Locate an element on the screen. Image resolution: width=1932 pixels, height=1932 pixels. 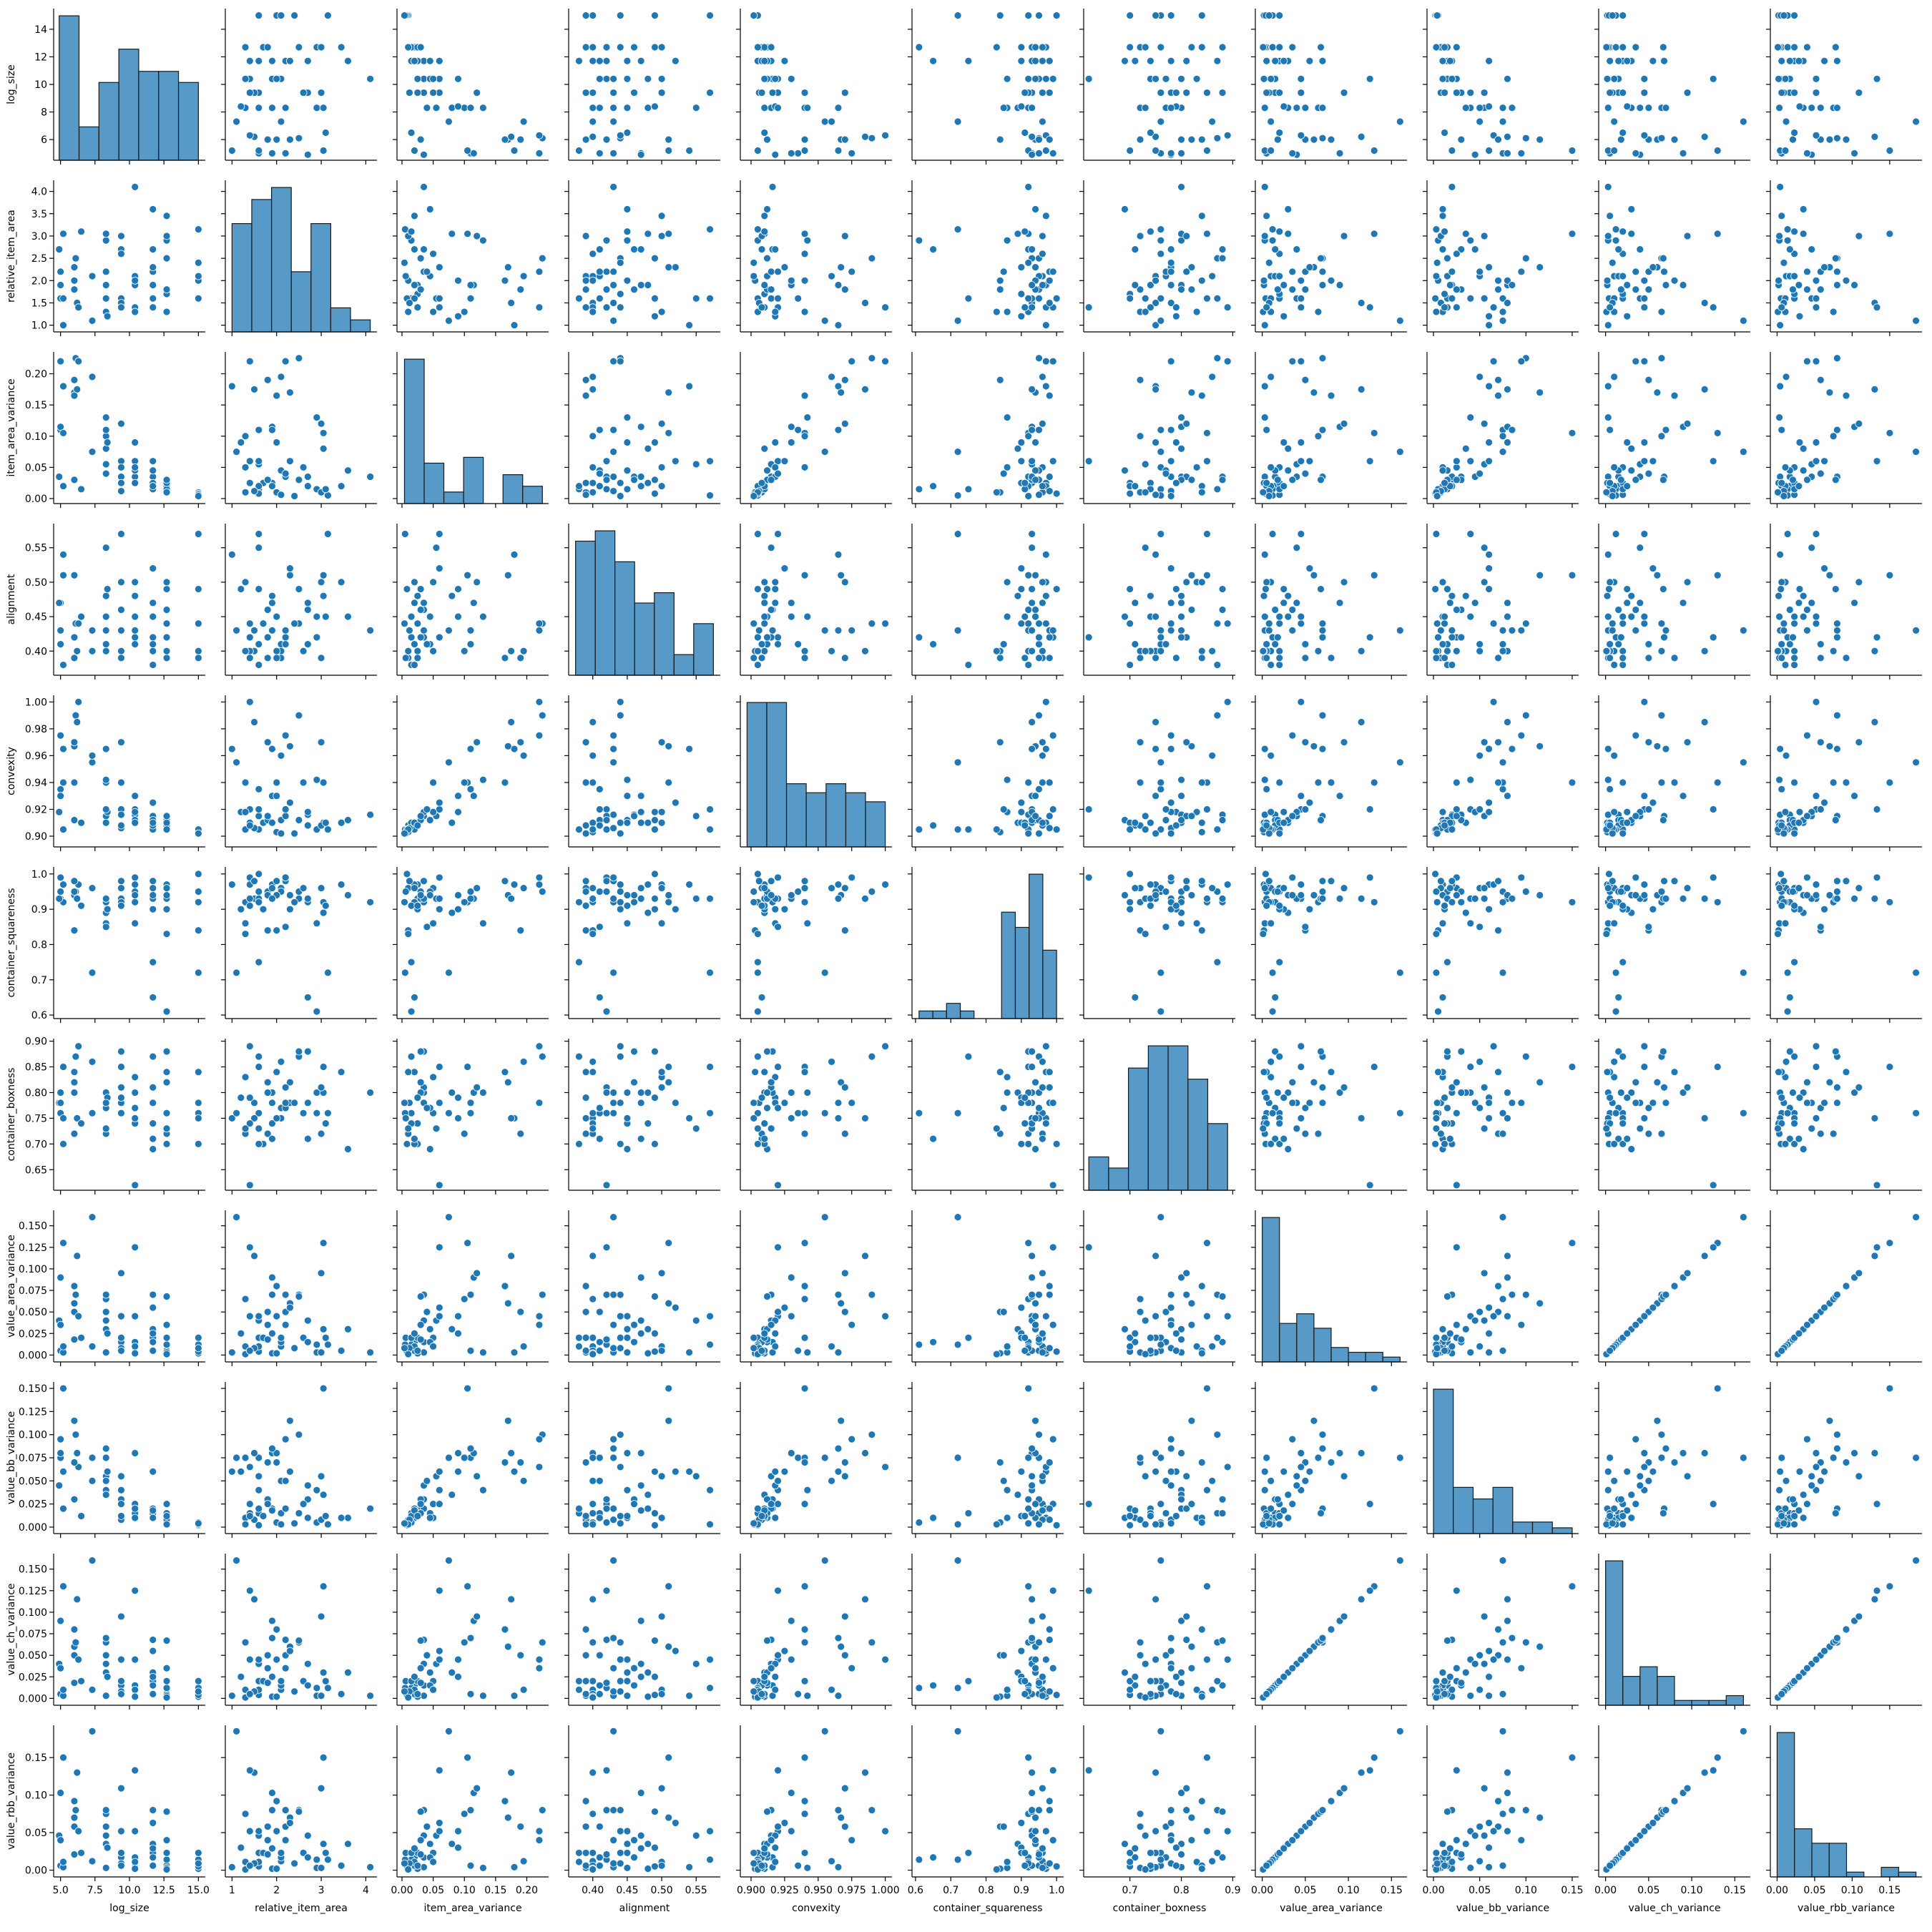
y-tick-label: 0.6 is located at coordinates (39, 1015).